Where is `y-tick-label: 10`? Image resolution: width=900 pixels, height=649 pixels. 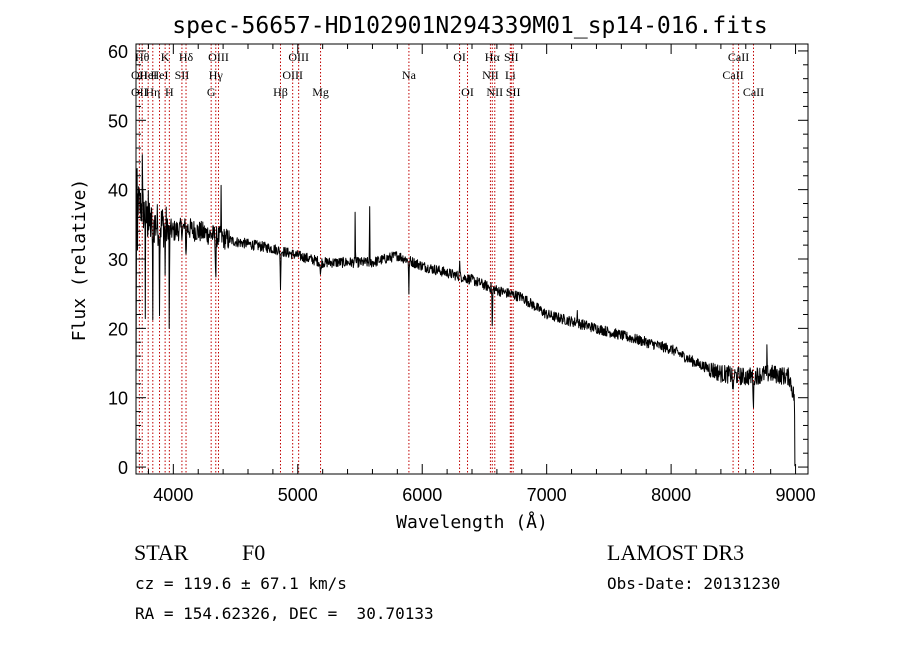 y-tick-label: 10 is located at coordinates (118, 399).